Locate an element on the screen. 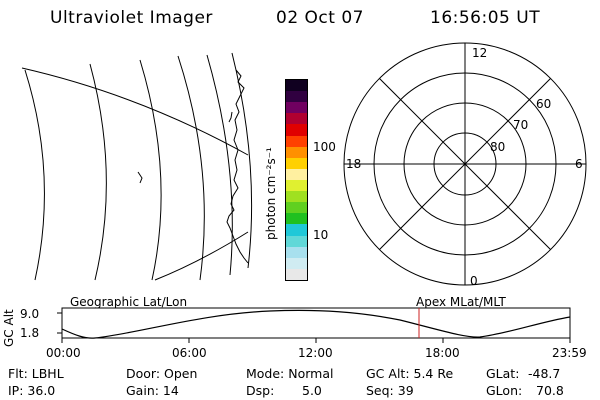  polar-label-70: 70 is located at coordinates (521, 125).